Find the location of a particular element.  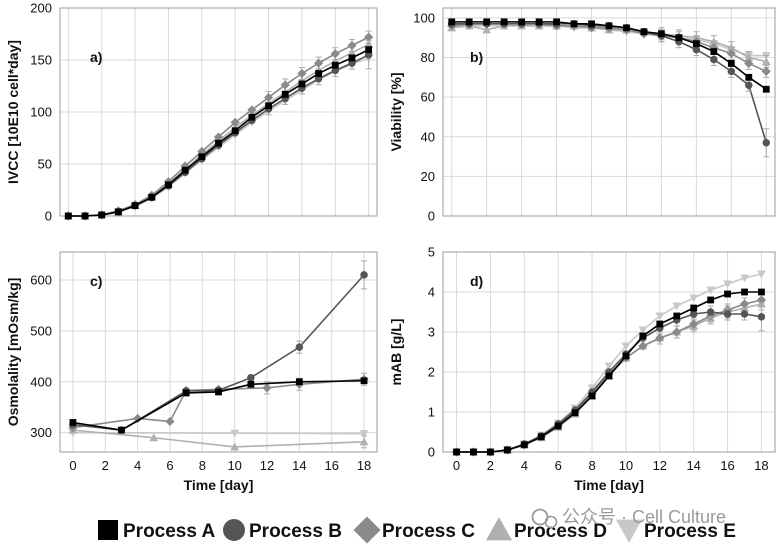

y-tick-label: 600 is located at coordinates (41, 279).